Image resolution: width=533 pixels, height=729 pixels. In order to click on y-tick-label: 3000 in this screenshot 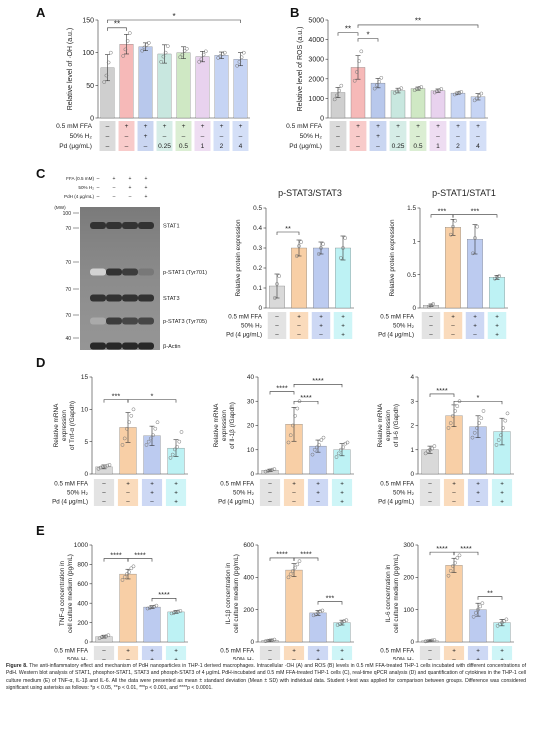, I will do `click(316, 60)`.